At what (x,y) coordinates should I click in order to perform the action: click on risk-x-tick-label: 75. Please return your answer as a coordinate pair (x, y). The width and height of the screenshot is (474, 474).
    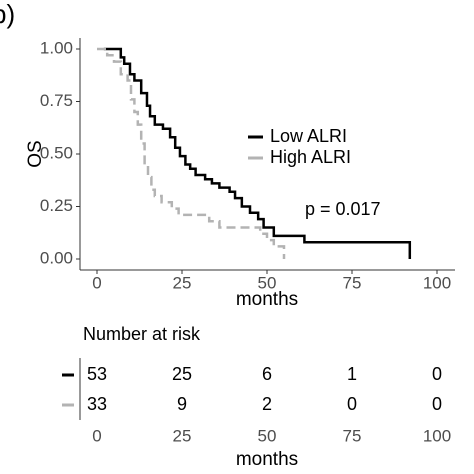
    Looking at the image, I should click on (352, 435).